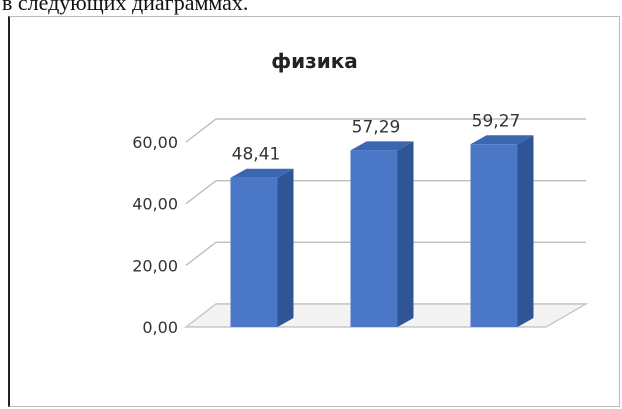 Image resolution: width=622 pixels, height=409 pixels. I want to click on data-label: 48,41, so click(256, 155).